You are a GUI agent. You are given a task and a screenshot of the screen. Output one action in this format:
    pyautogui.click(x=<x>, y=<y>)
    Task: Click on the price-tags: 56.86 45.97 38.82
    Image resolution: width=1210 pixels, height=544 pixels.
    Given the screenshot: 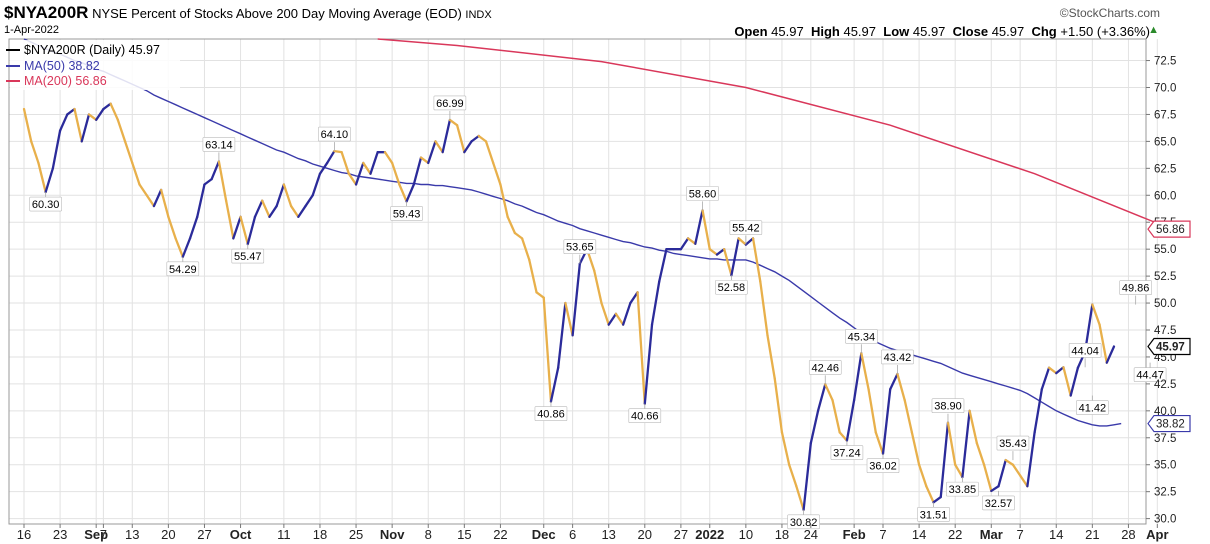 What is the action you would take?
    pyautogui.click(x=1169, y=326)
    